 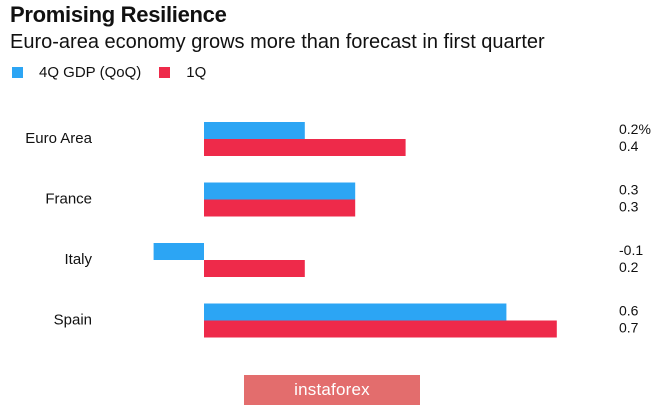 What do you see at coordinates (635, 129) in the screenshot?
I see `value-label-euro-area-series-1: 0.2%` at bounding box center [635, 129].